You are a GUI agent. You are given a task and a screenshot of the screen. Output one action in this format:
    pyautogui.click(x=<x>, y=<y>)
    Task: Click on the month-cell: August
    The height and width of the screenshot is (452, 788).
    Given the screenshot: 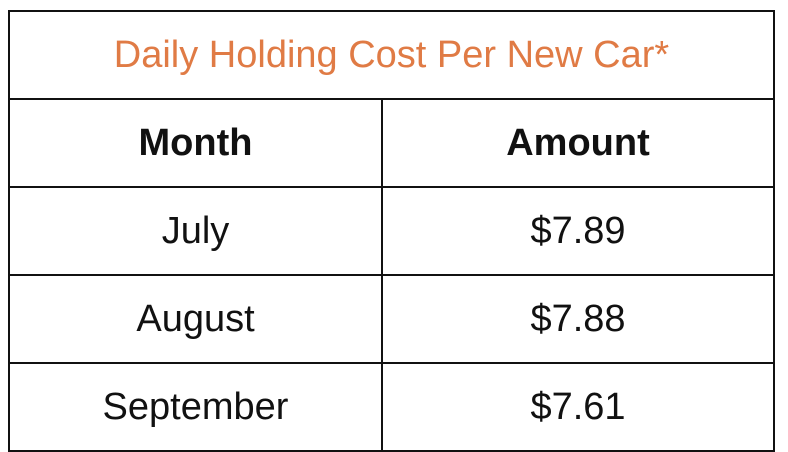 What is the action you would take?
    pyautogui.click(x=195, y=319)
    